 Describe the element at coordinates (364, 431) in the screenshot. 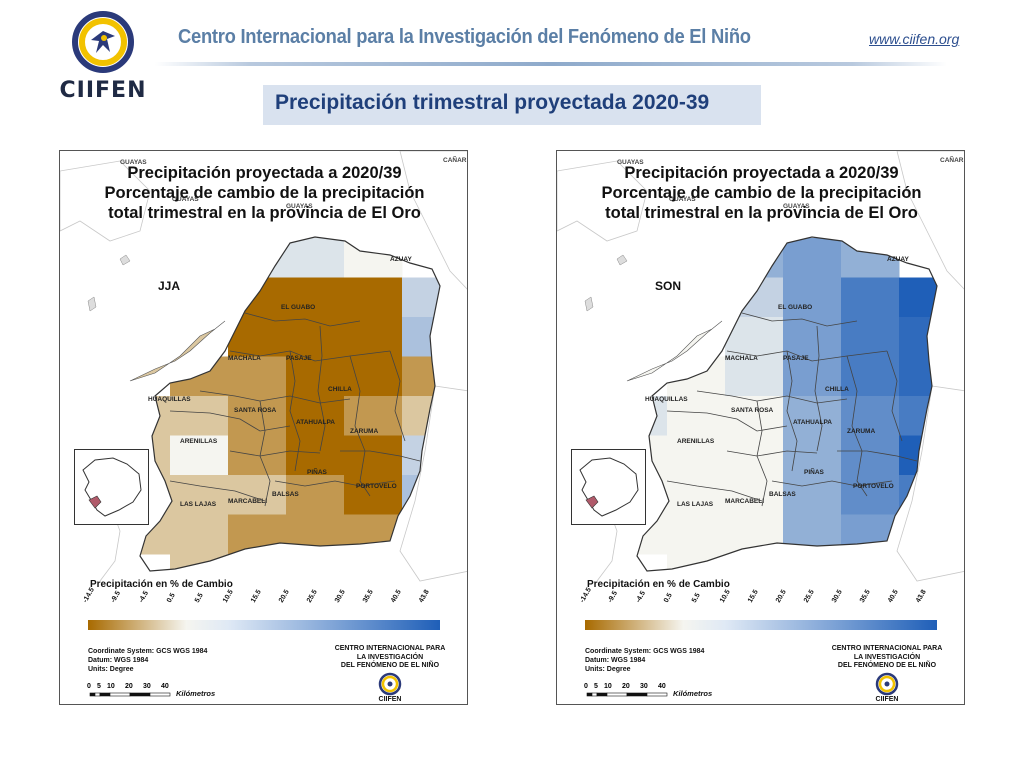

I see `place-label-zaruma: ZARUMA` at that location.